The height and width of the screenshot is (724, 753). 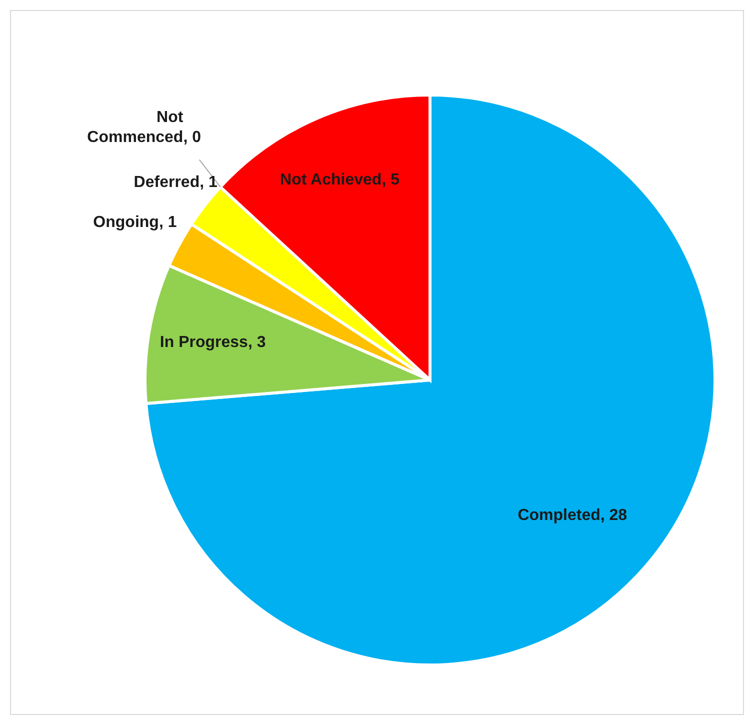 What do you see at coordinates (126, 223) in the screenshot?
I see `slice-label: Ongoing` at bounding box center [126, 223].